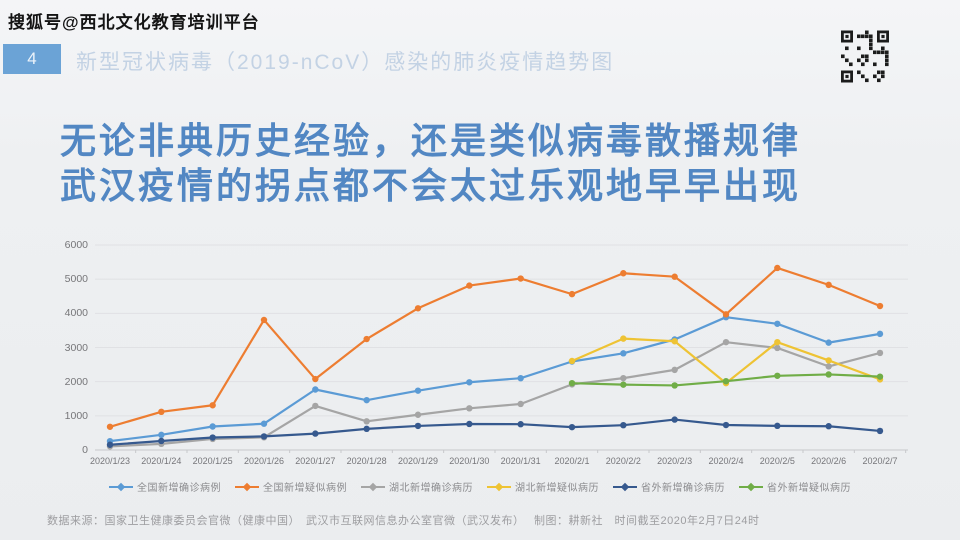  Describe the element at coordinates (418, 461) in the screenshot. I see `x-axis-tick-label: 2020/1/29` at that location.